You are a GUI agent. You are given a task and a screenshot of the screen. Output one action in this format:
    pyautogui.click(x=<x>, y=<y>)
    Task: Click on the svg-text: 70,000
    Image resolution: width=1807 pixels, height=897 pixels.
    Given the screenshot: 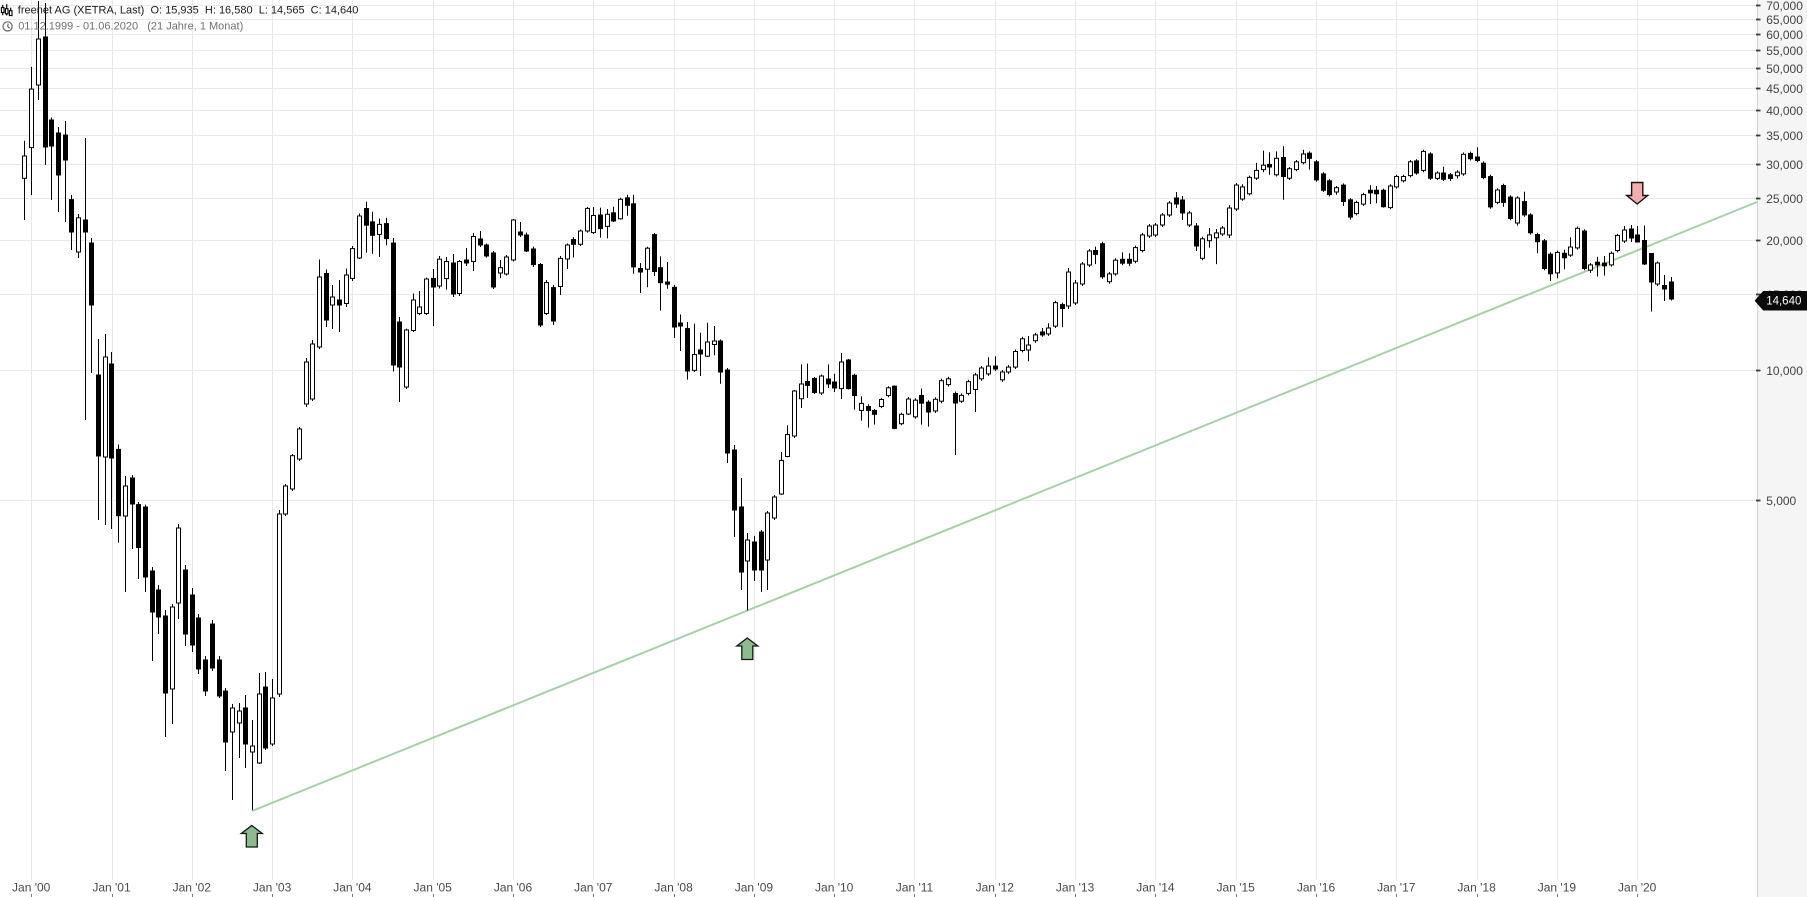 What is the action you would take?
    pyautogui.click(x=1784, y=6)
    